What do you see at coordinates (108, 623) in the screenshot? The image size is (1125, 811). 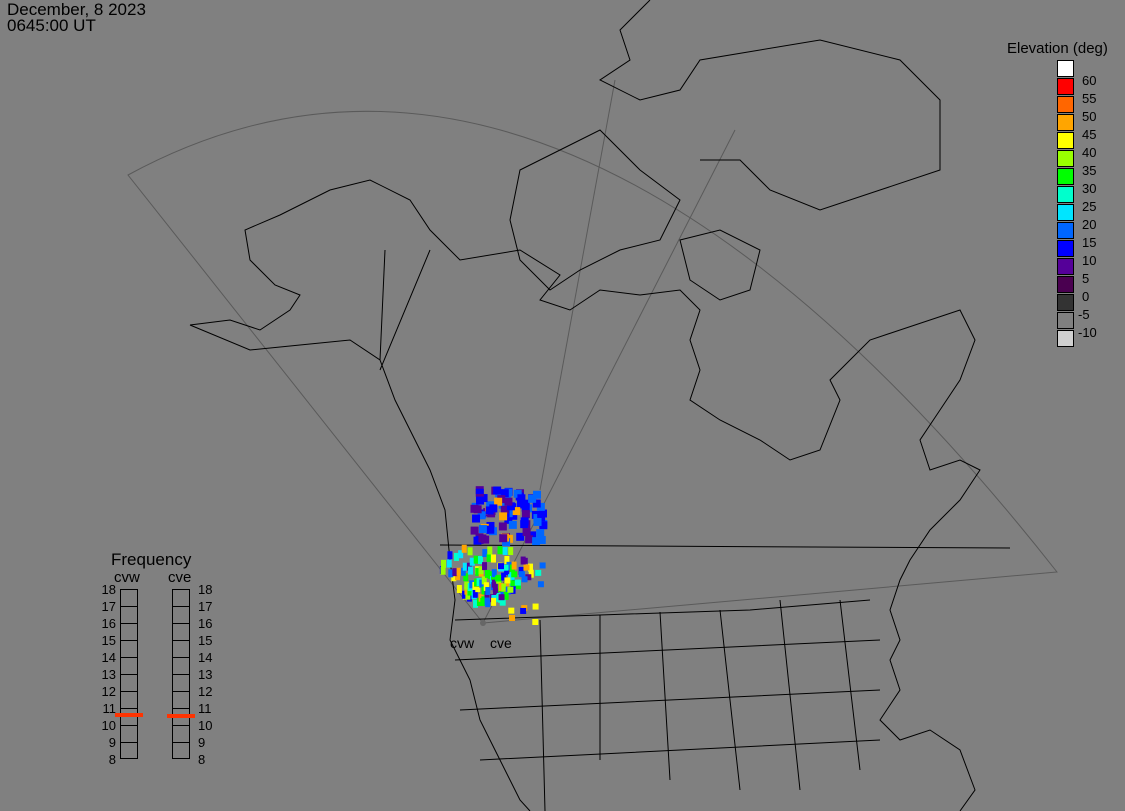 I see `frequency-tick-label: 16` at bounding box center [108, 623].